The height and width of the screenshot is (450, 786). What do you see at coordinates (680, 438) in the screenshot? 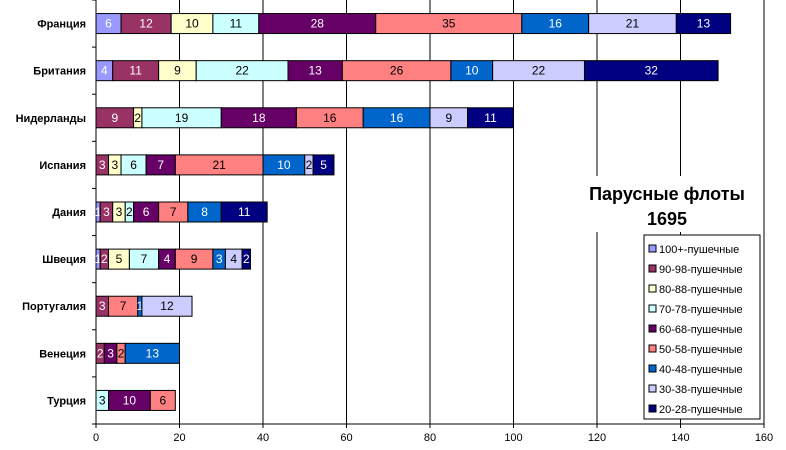
I see `x-tick-label: 140` at bounding box center [680, 438].